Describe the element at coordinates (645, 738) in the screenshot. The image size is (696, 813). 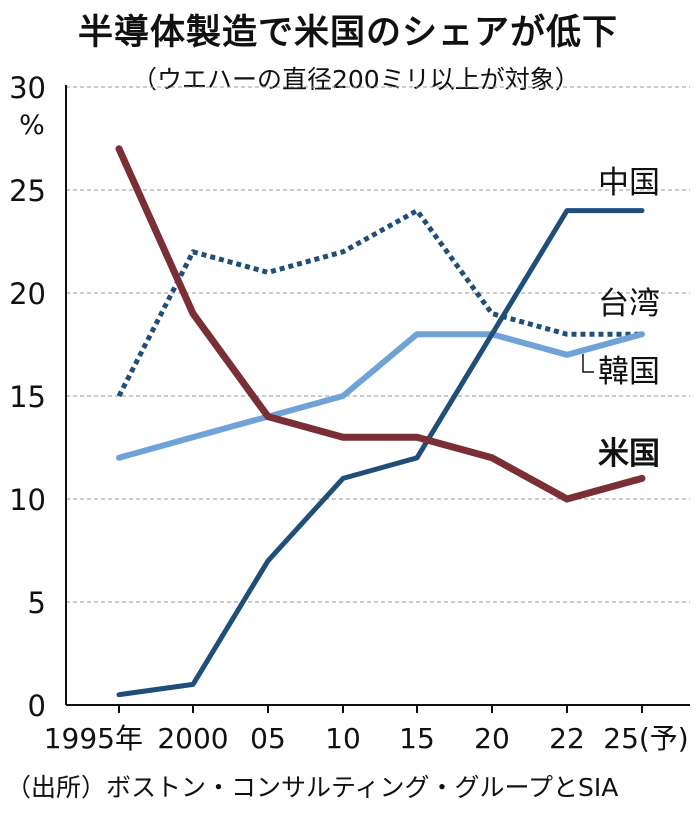
I see `x-tick-label: 25(予)` at that location.